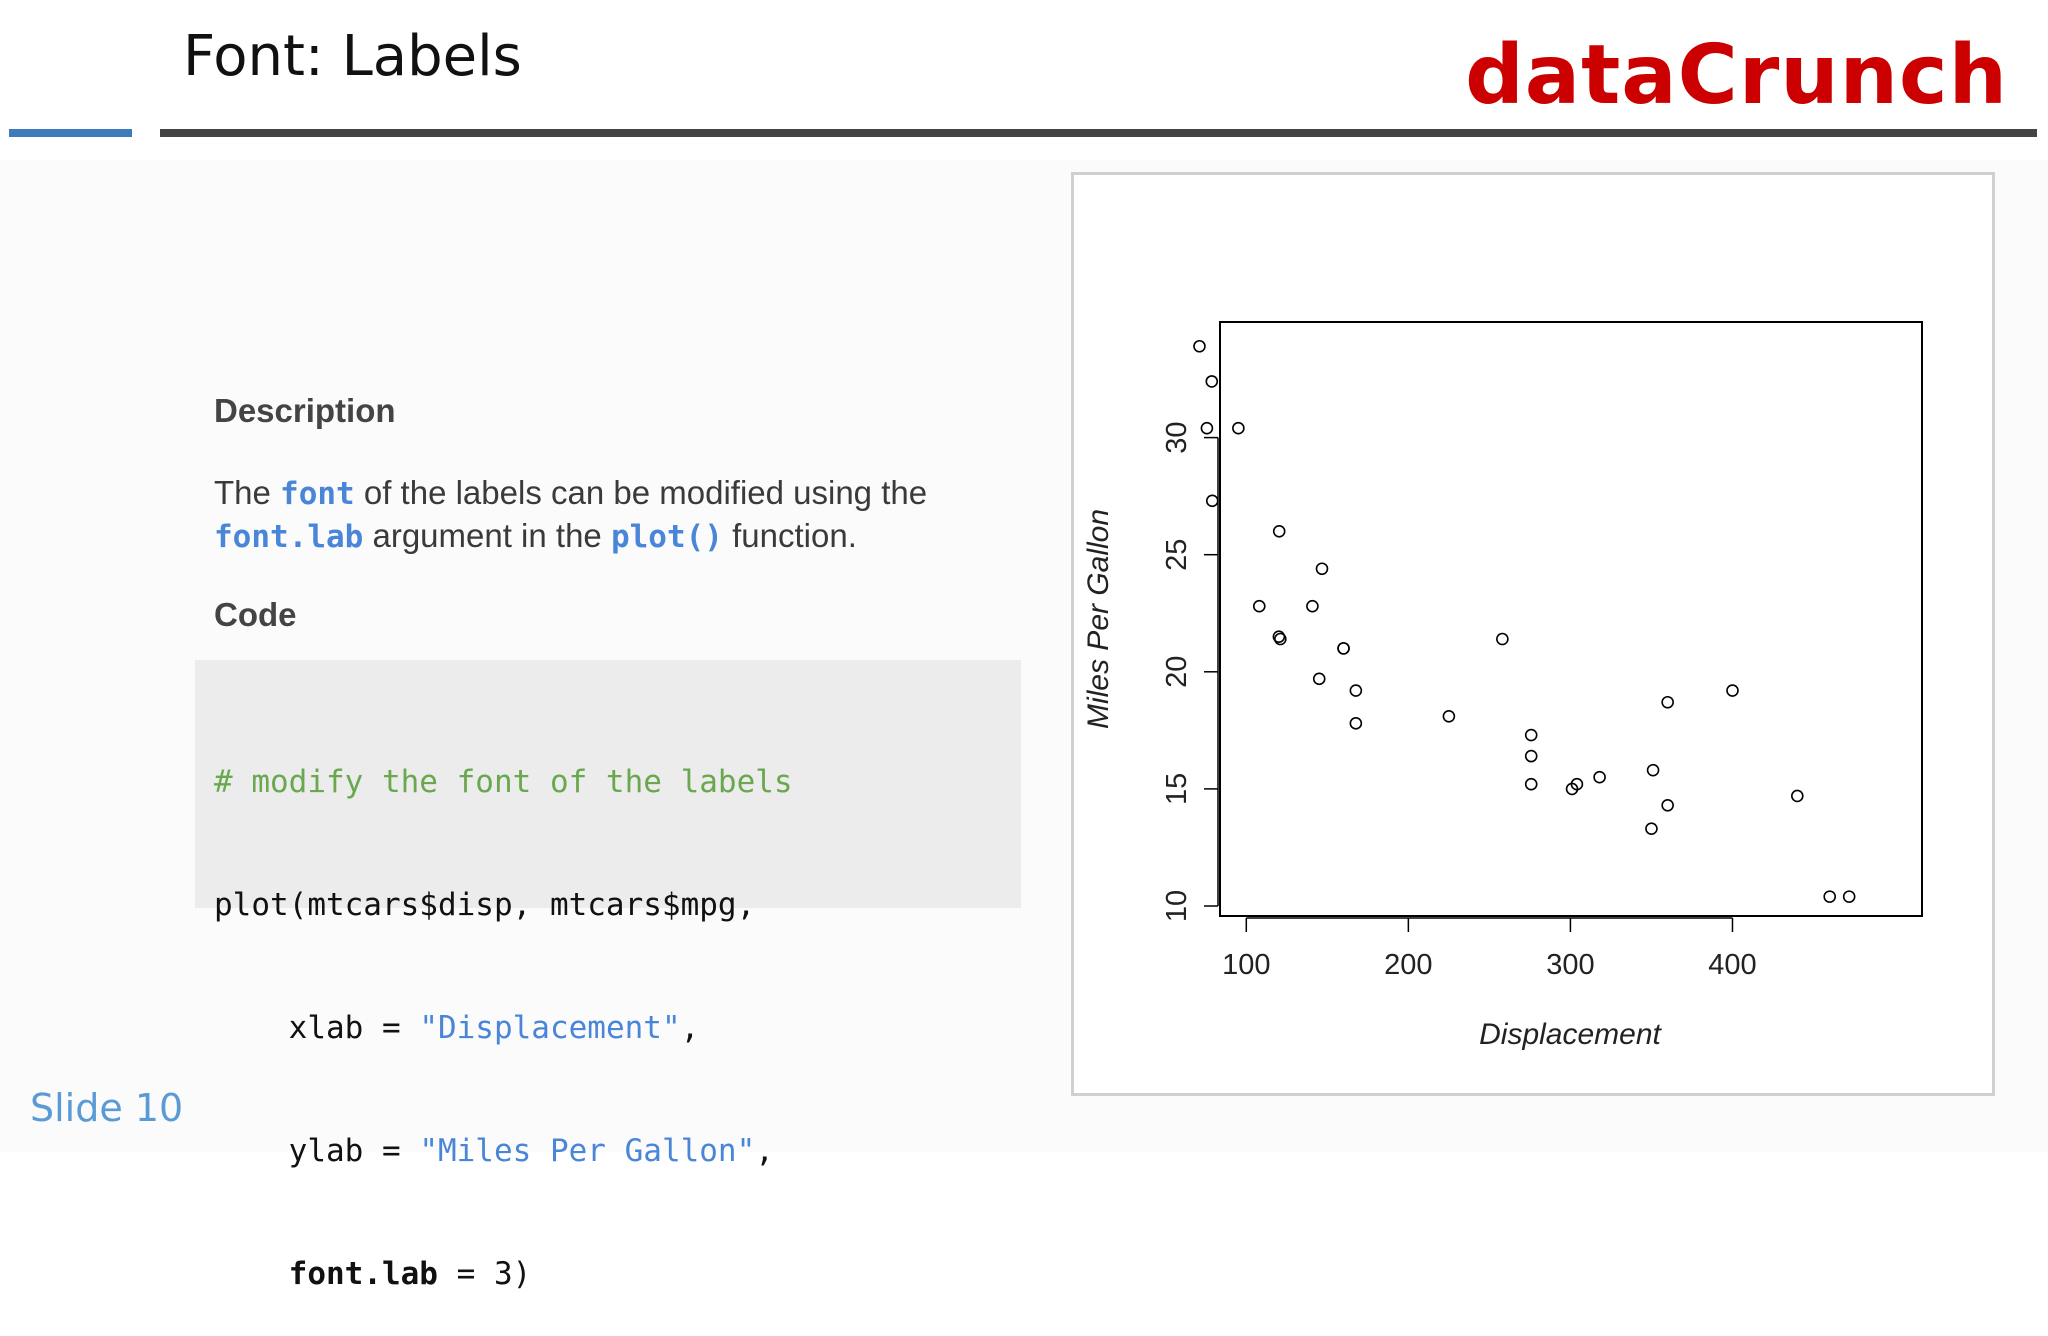 This screenshot has width=2048, height=1336. Describe the element at coordinates (1177, 437) in the screenshot. I see `y-tick-label: 30` at that location.